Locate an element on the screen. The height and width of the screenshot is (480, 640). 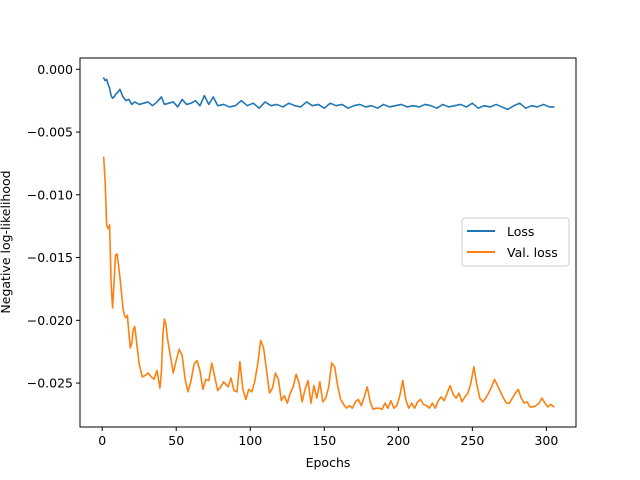
x-axis-label: Epochs is located at coordinates (328, 462).